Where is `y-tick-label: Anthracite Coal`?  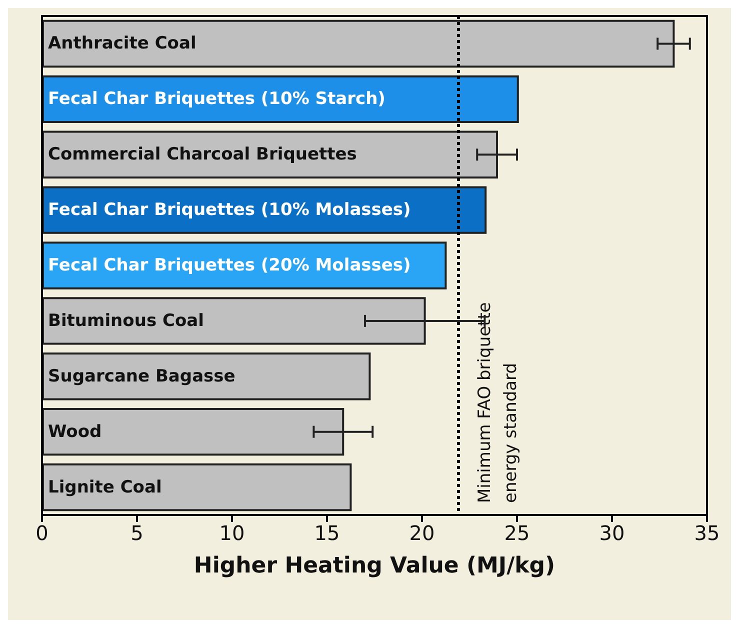
y-tick-label: Anthracite Coal is located at coordinates (122, 44).